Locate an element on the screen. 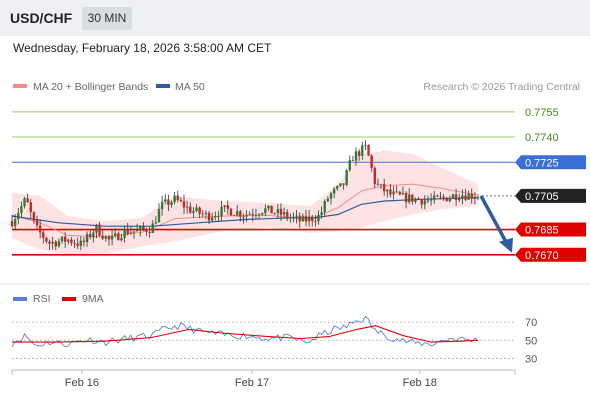  level-label-0.7685: 0.7685 is located at coordinates (542, 231).